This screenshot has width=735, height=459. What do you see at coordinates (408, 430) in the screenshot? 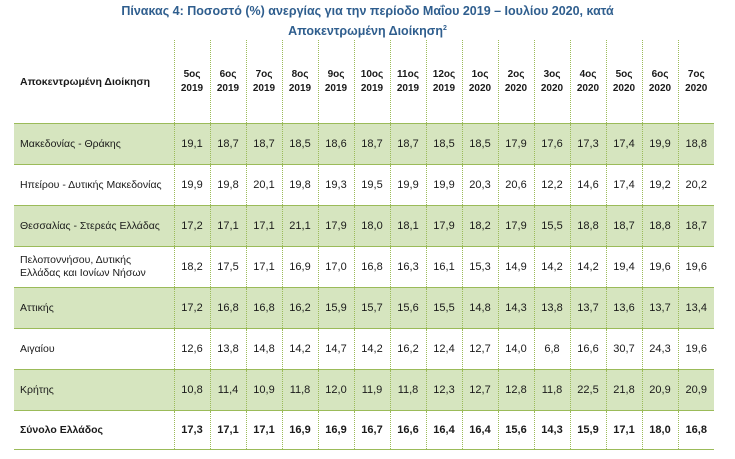
I see `value-cell: 16,6` at bounding box center [408, 430].